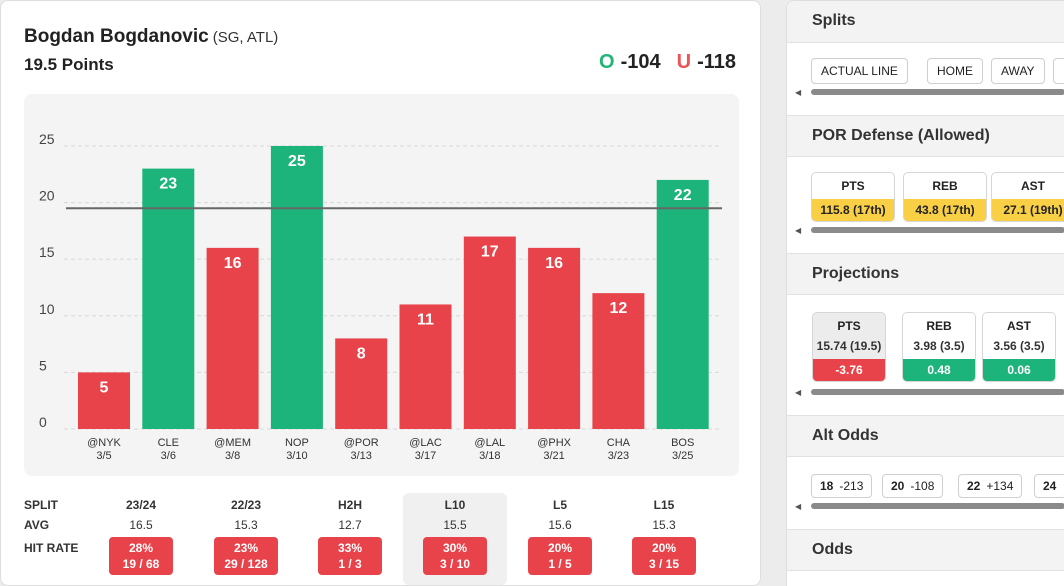 This screenshot has width=1064, height=586. What do you see at coordinates (69, 64) in the screenshot?
I see `prop-line-label: 19.5 Points` at bounding box center [69, 64].